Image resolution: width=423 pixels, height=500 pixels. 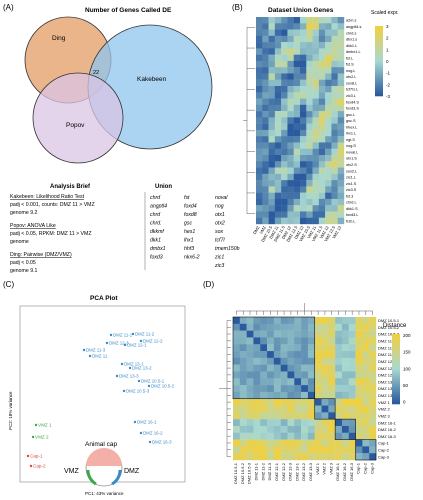 I want to click on distance-col-label: DMZ 10.5-2, so click(x=242, y=473).